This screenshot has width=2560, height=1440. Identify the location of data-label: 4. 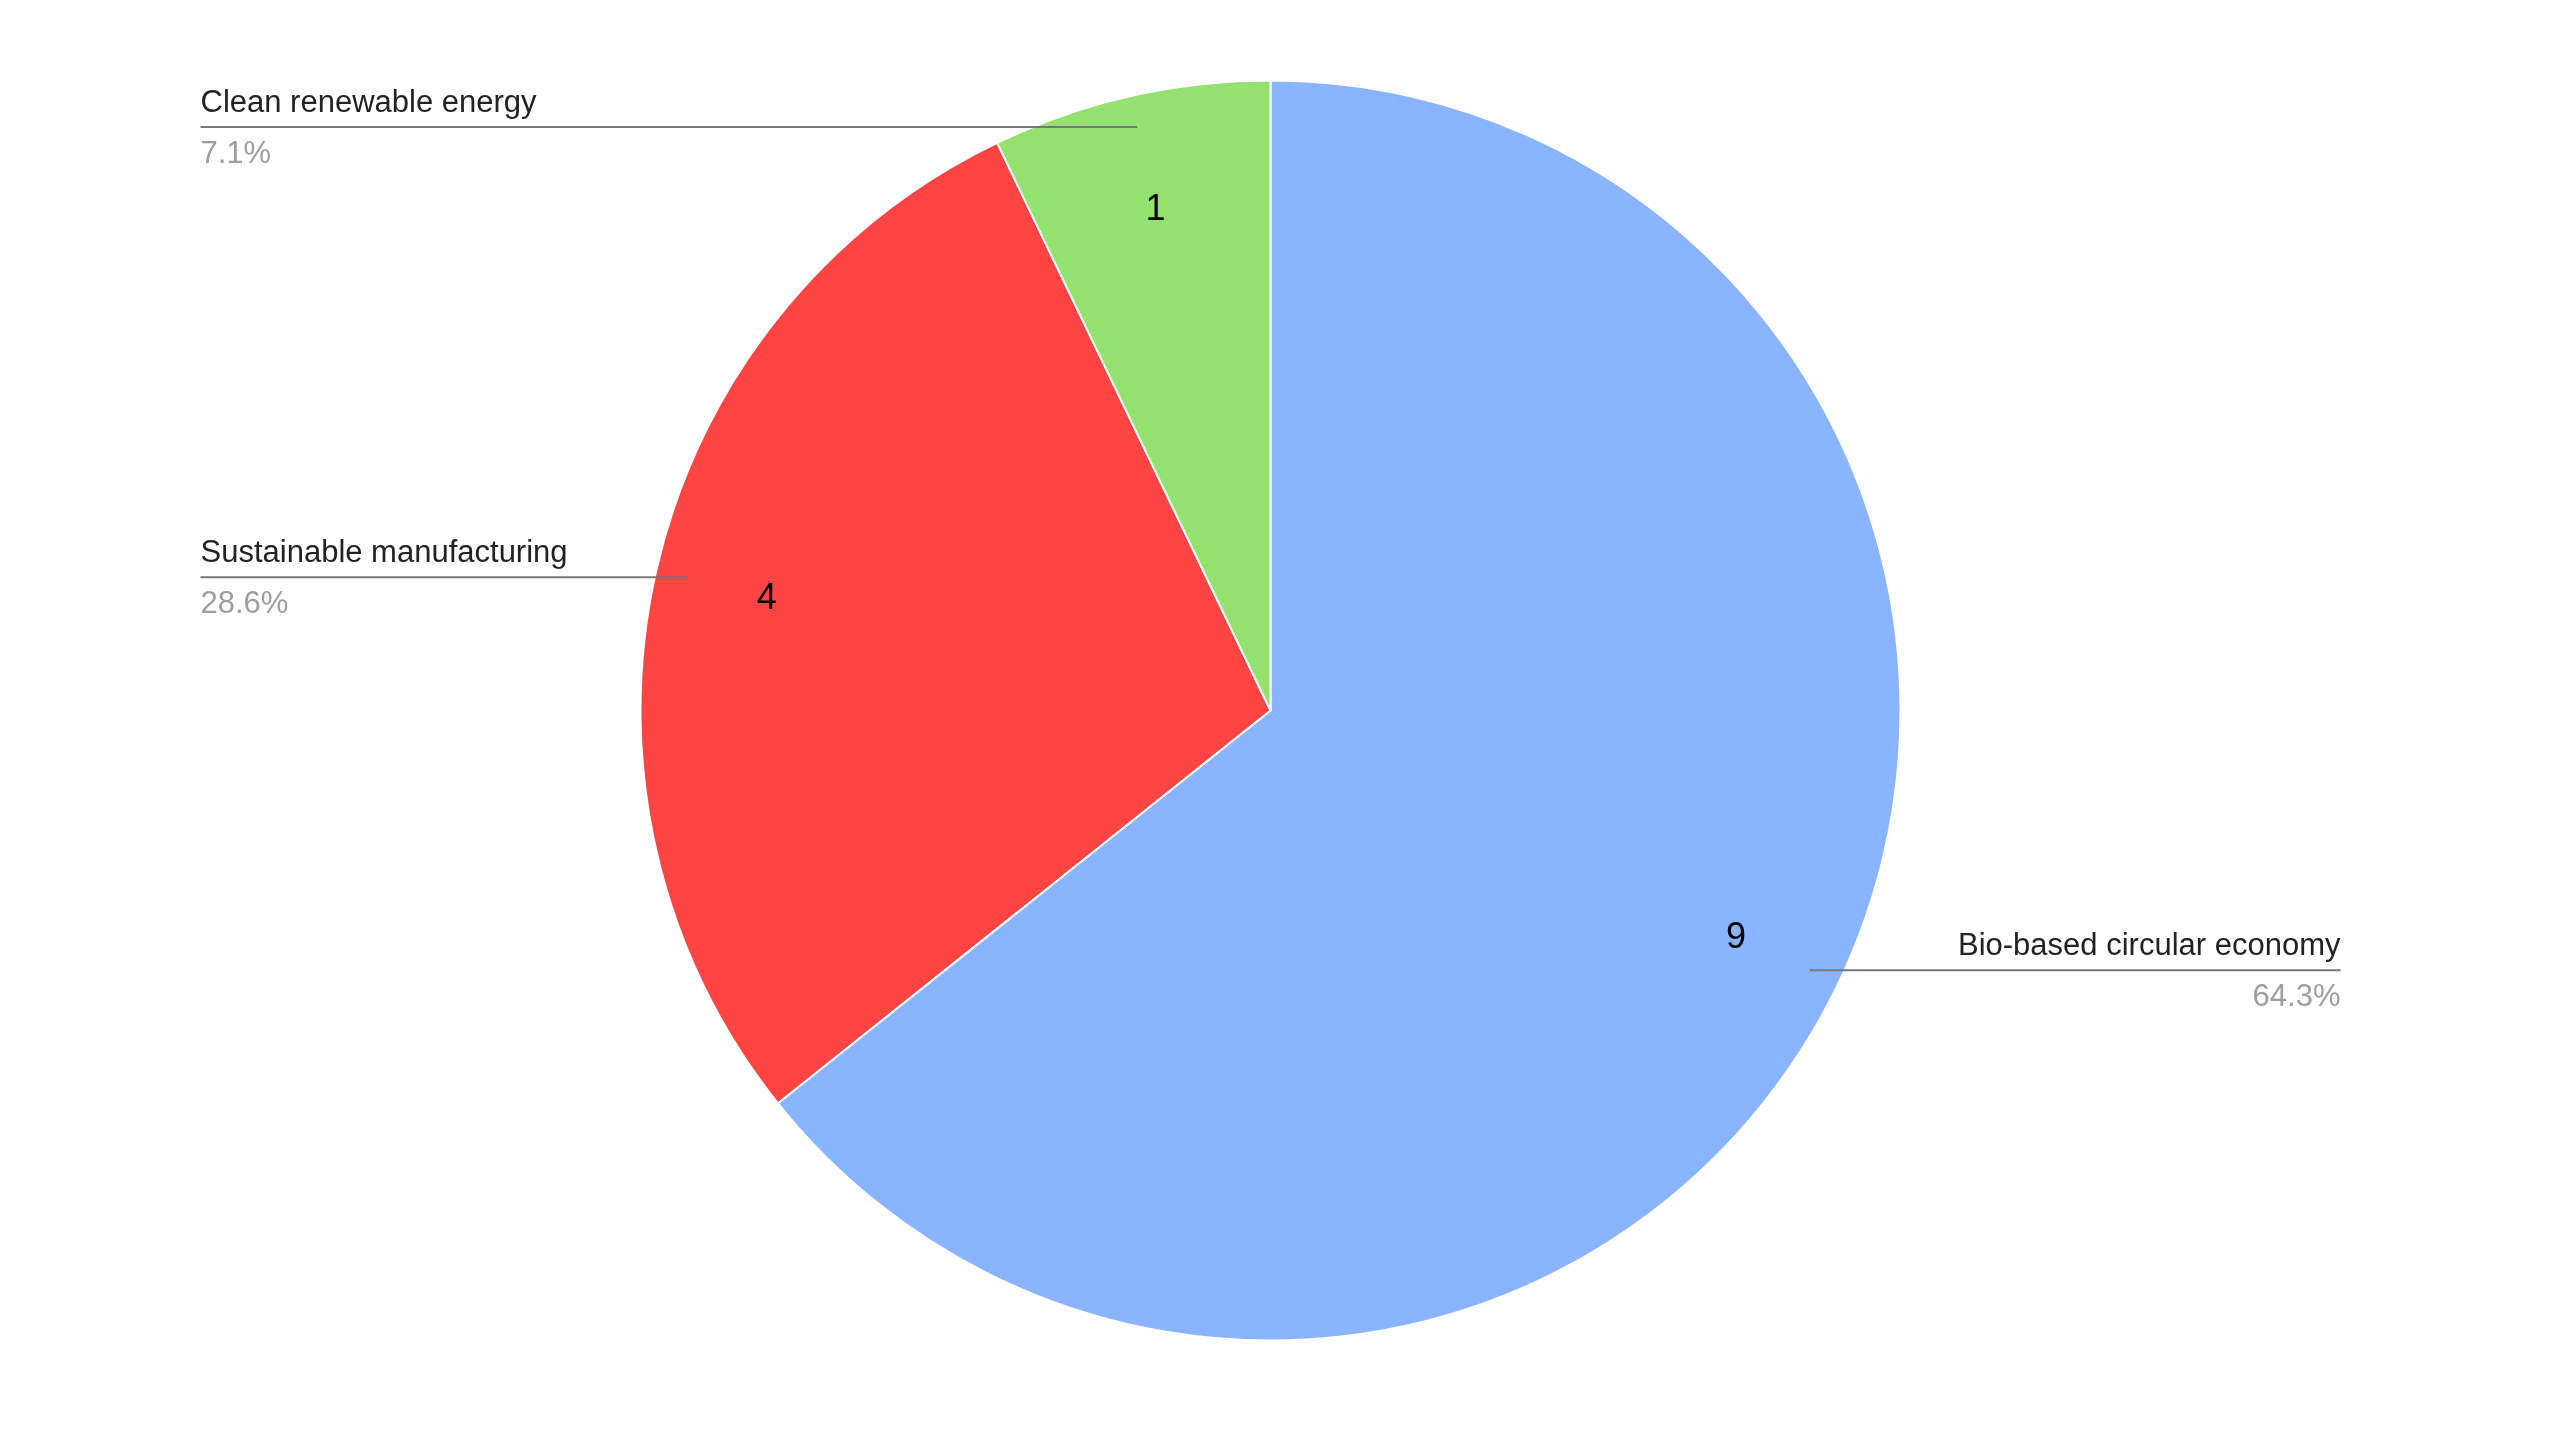
(766, 596).